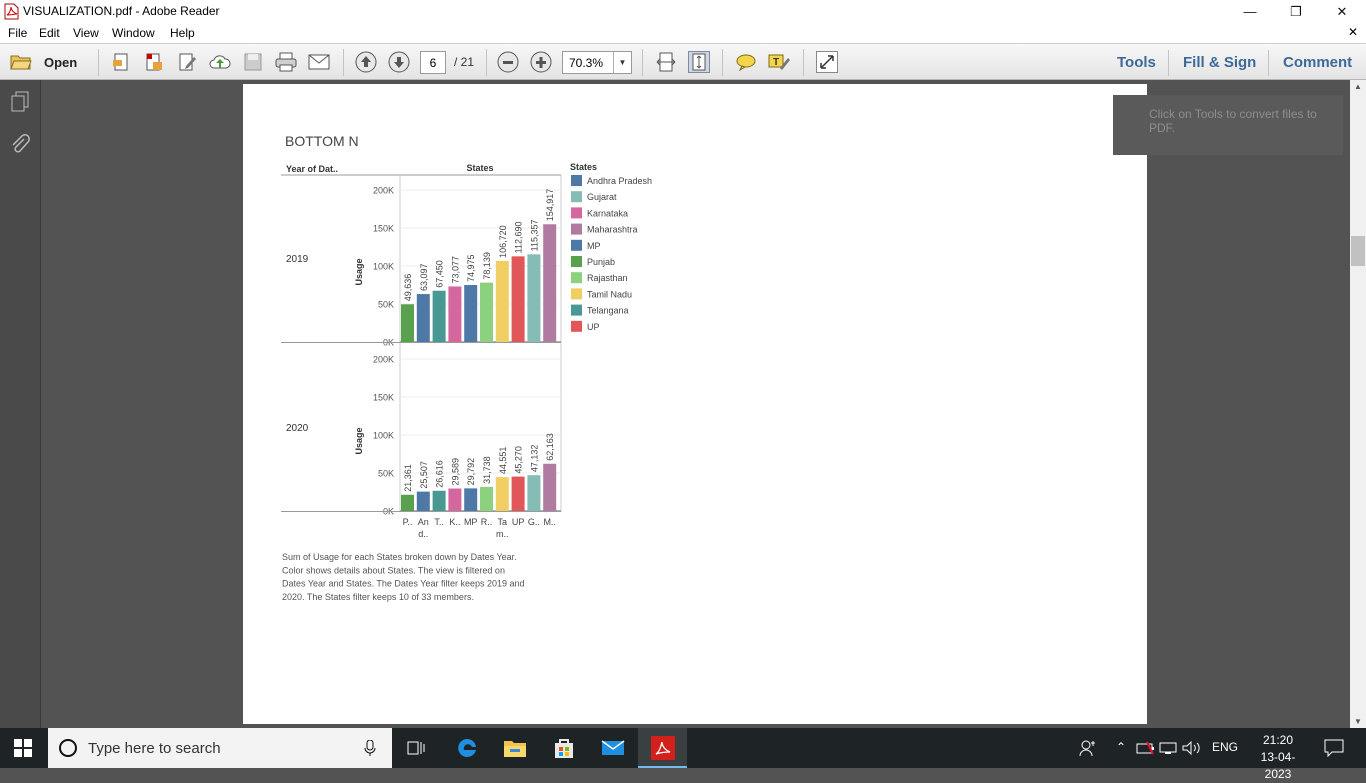 The width and height of the screenshot is (1366, 783). What do you see at coordinates (1296, 11) in the screenshot?
I see `restore-button: ❐` at bounding box center [1296, 11].